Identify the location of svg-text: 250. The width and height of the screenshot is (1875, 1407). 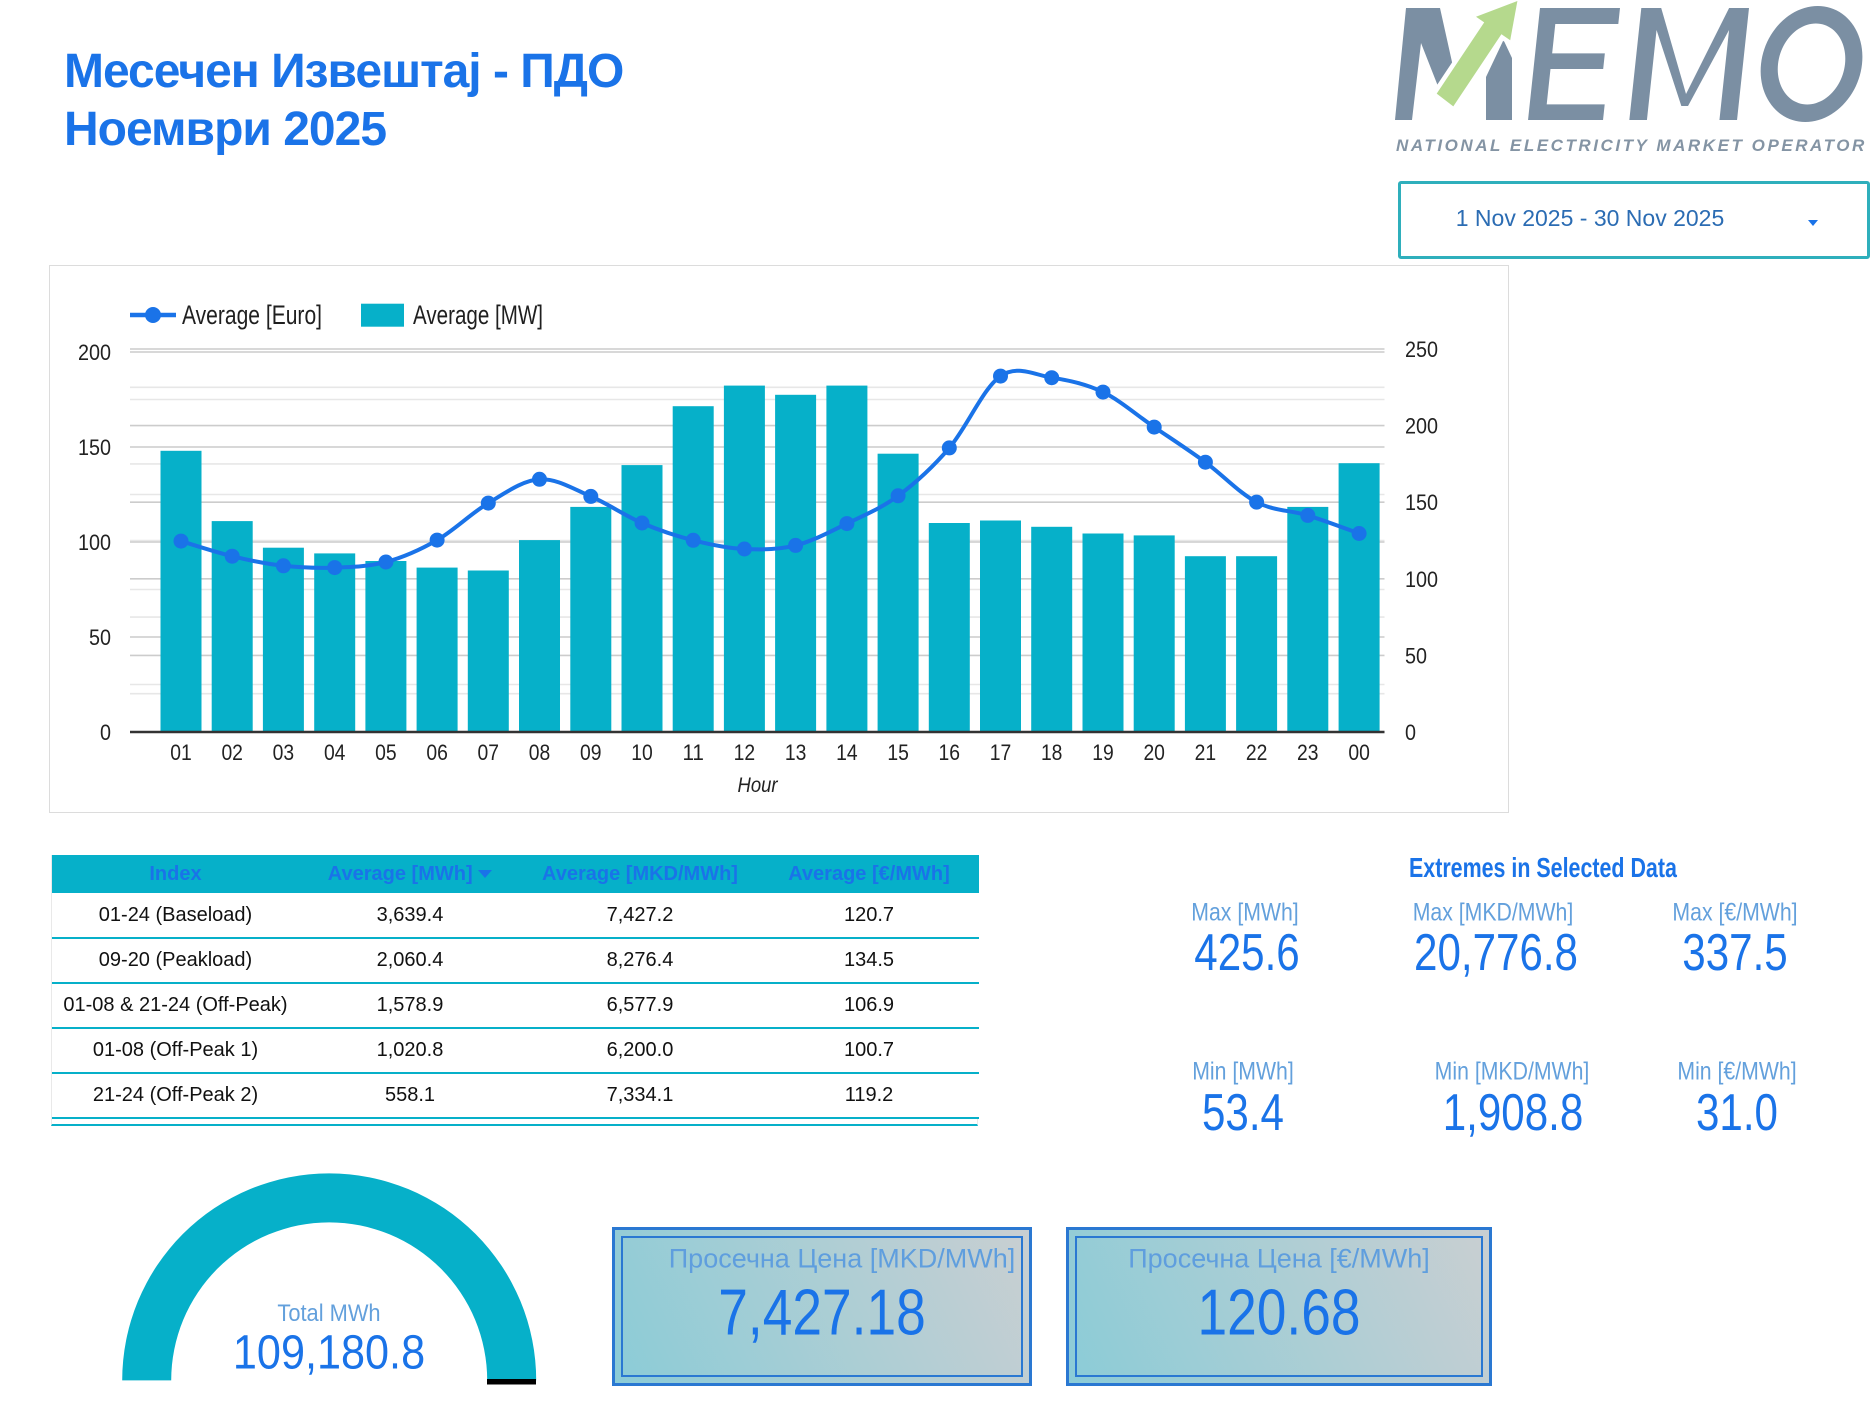
(1421, 349).